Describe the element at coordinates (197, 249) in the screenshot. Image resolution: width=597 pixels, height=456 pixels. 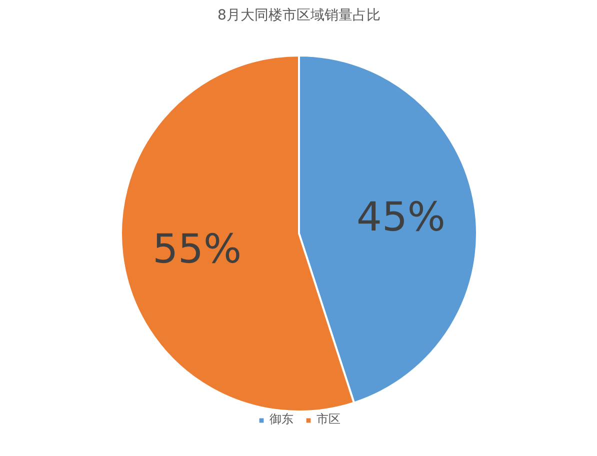
I see `data-label: 55%` at that location.